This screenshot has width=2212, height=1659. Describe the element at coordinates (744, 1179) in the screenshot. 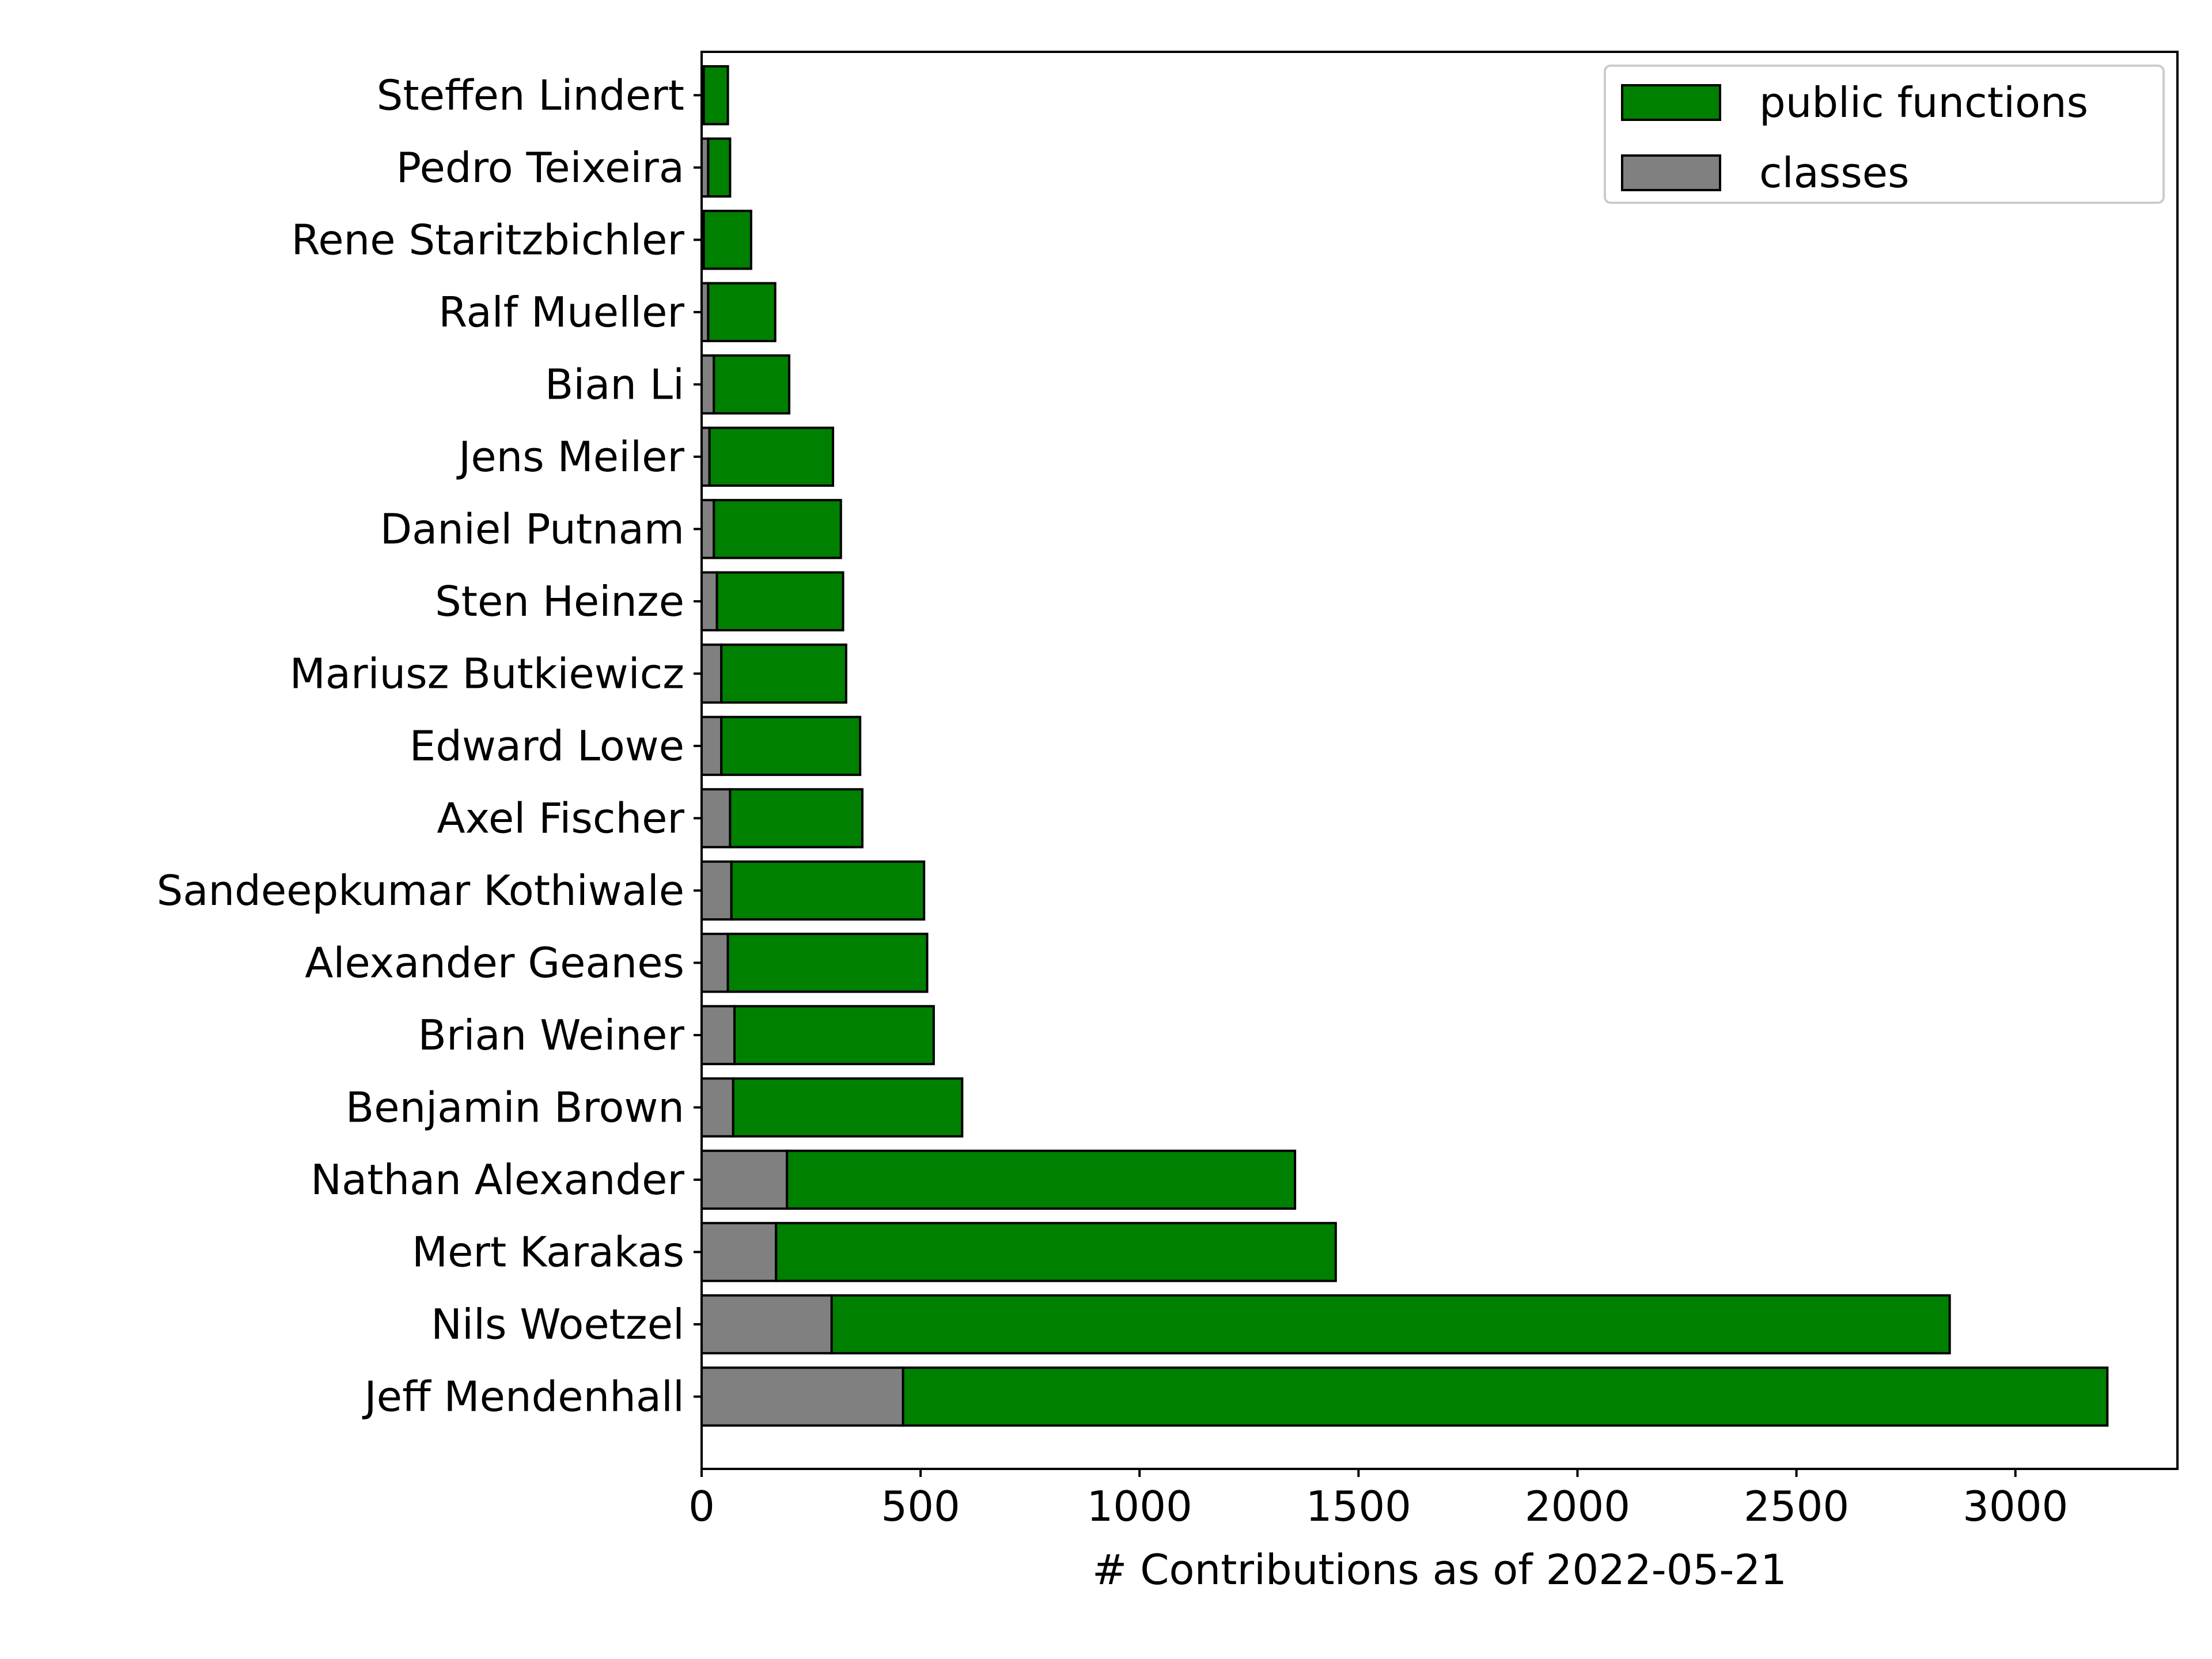

I see `bar-classes-nathan-alexander` at that location.